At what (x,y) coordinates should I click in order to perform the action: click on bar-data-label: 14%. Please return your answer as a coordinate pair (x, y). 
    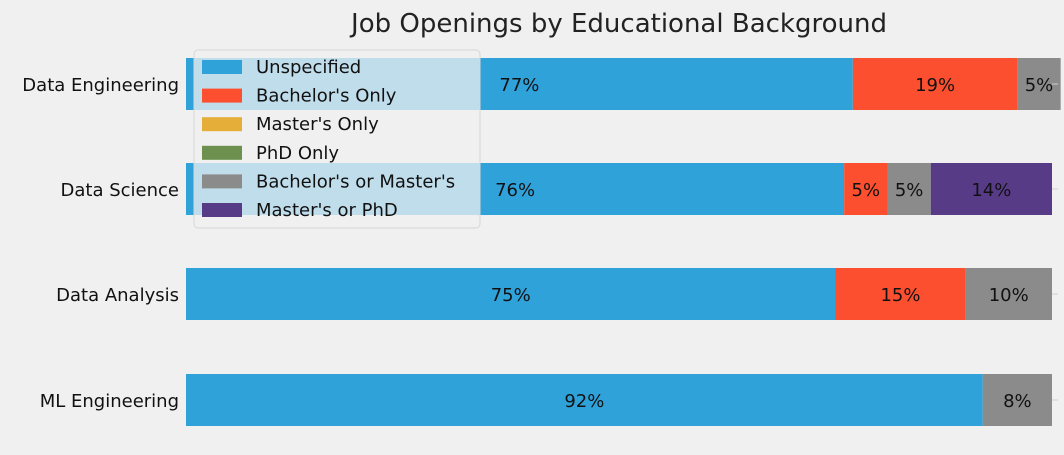
    Looking at the image, I should click on (991, 190).